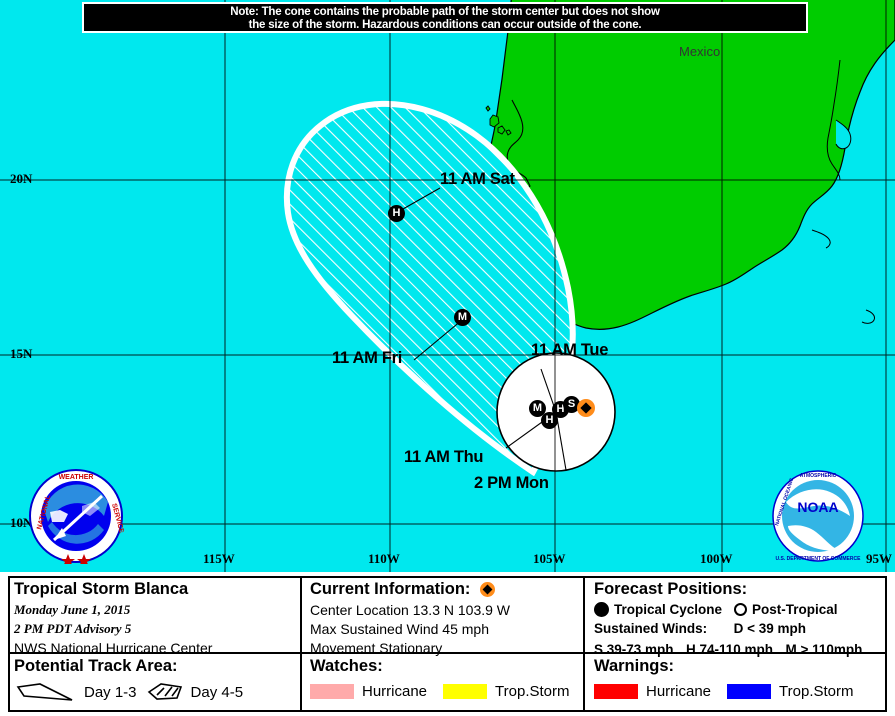 The image size is (895, 716). What do you see at coordinates (76, 516) in the screenshot?
I see `nws-logo: WEATHER NATIONAL SERVICE` at bounding box center [76, 516].